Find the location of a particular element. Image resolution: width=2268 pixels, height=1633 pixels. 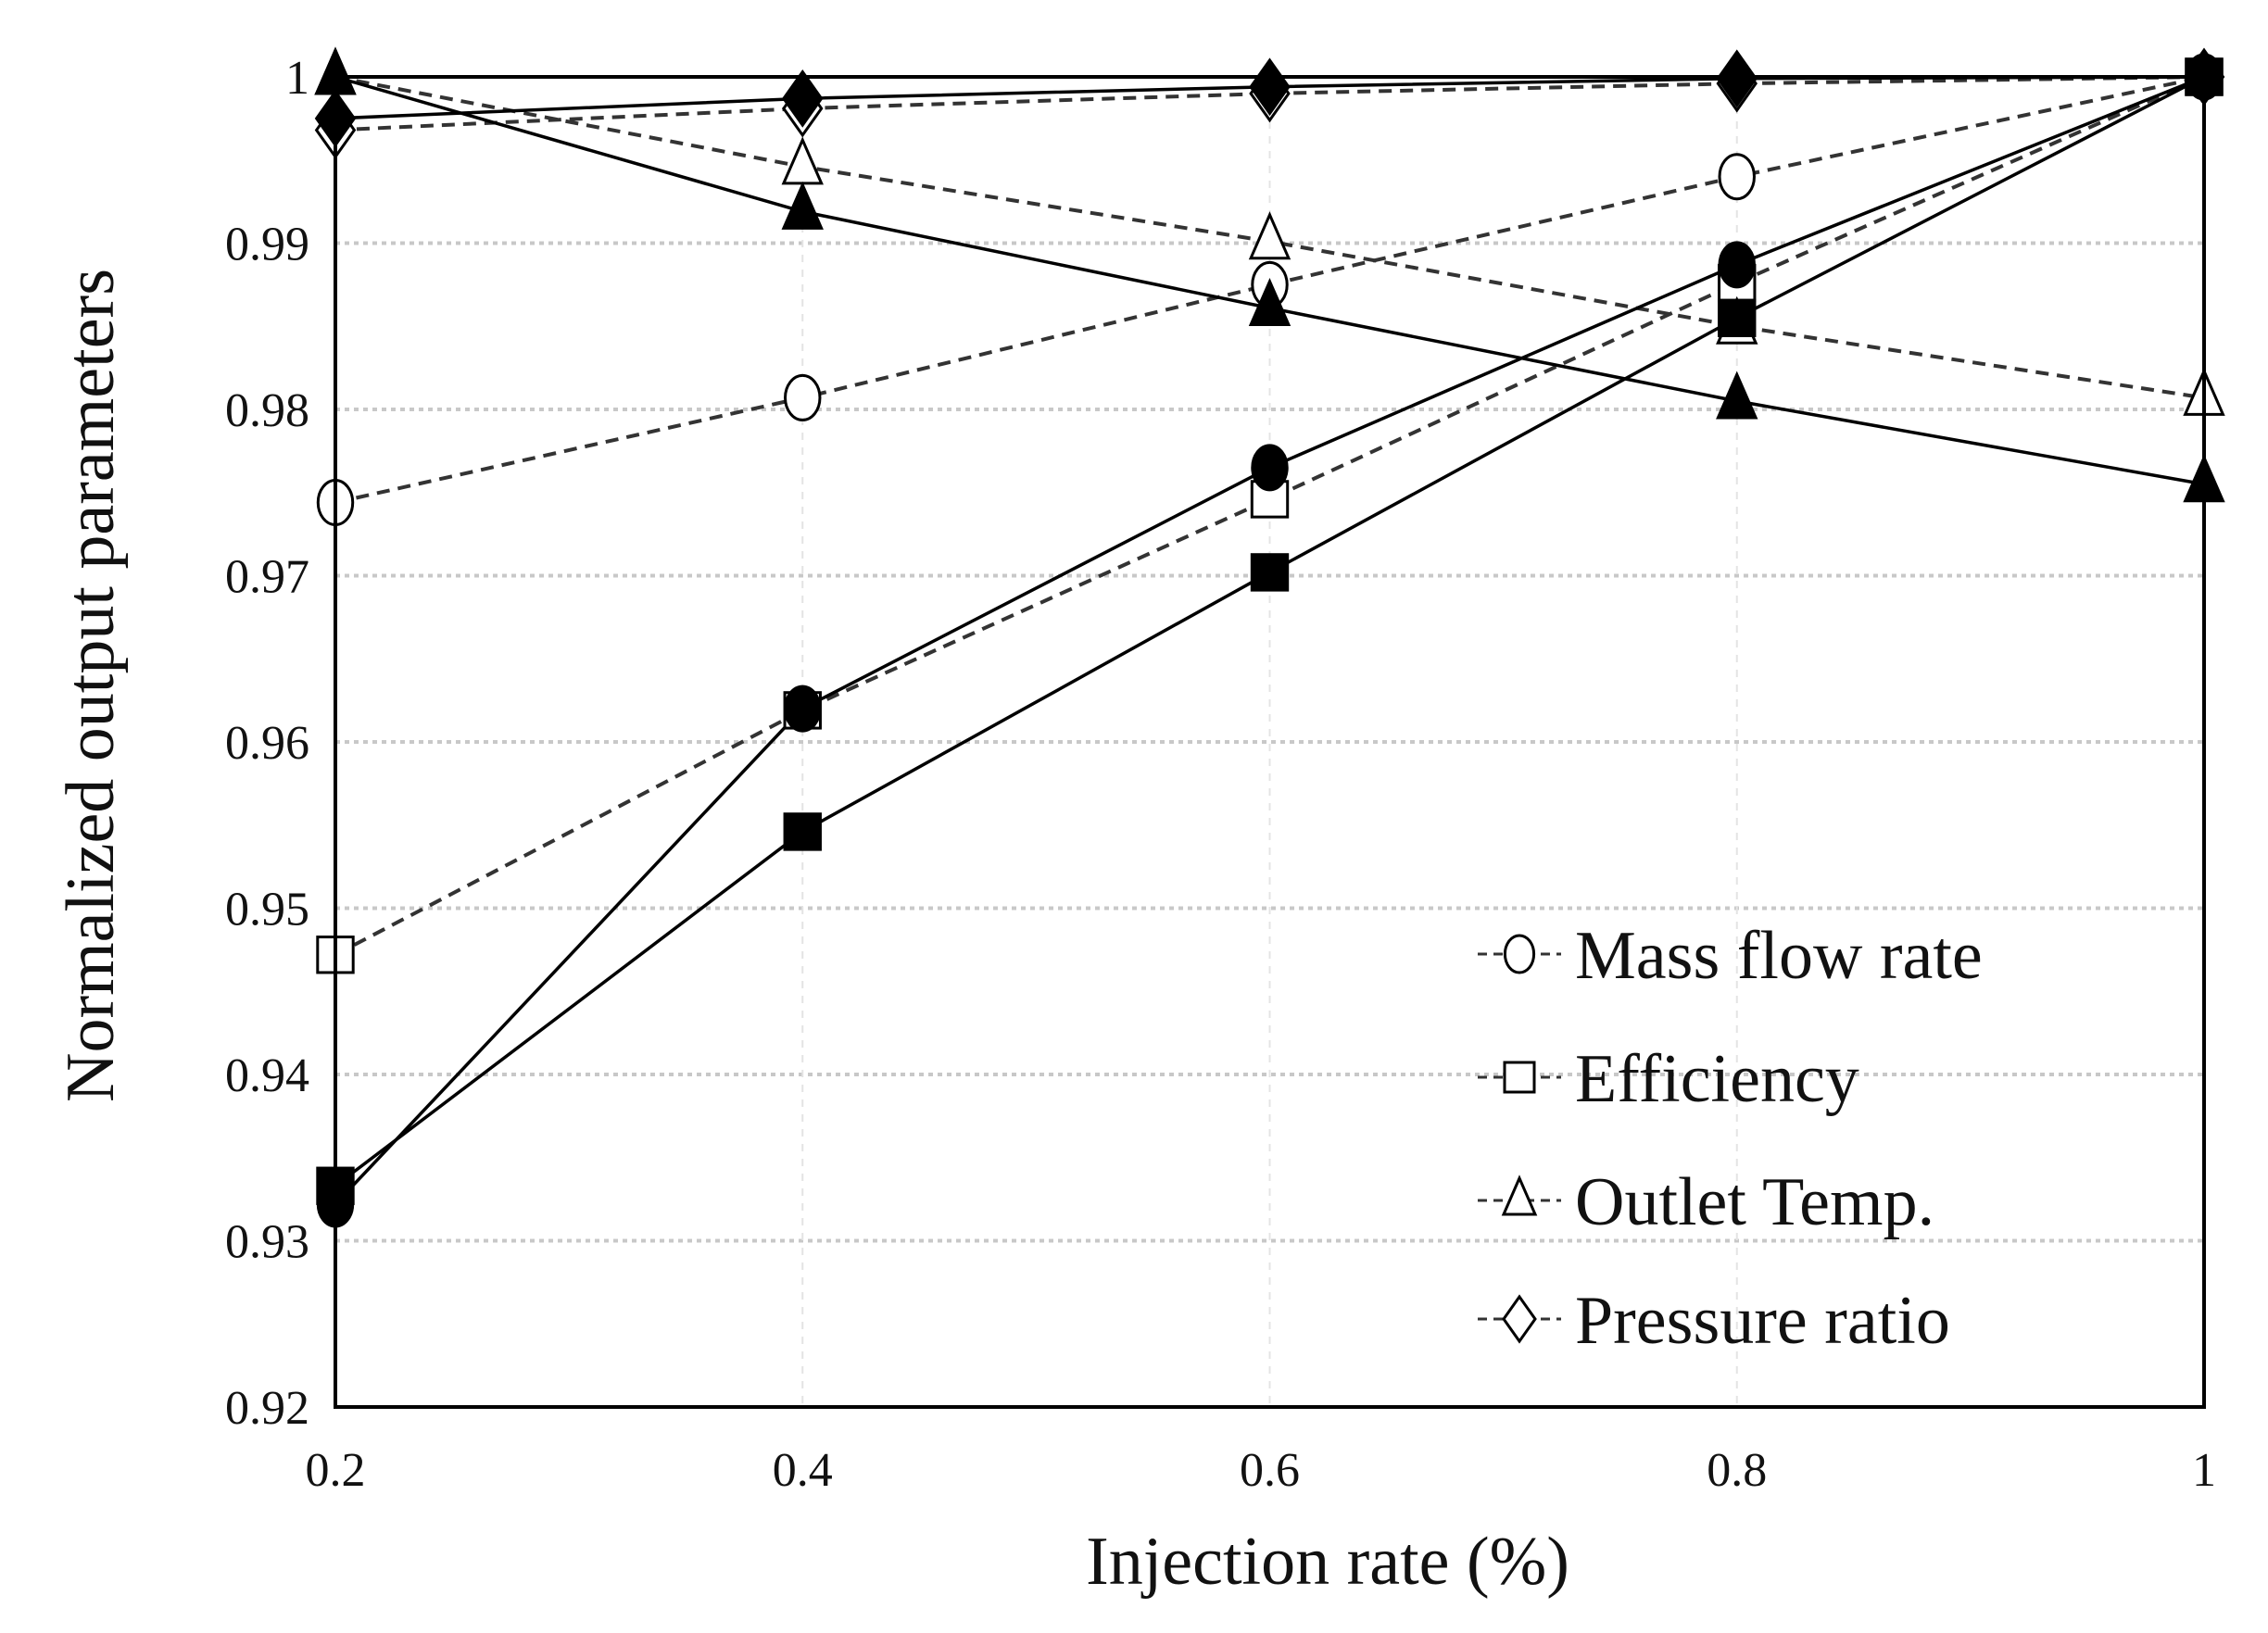

legend-label: Efficiency is located at coordinates (1717, 1079).